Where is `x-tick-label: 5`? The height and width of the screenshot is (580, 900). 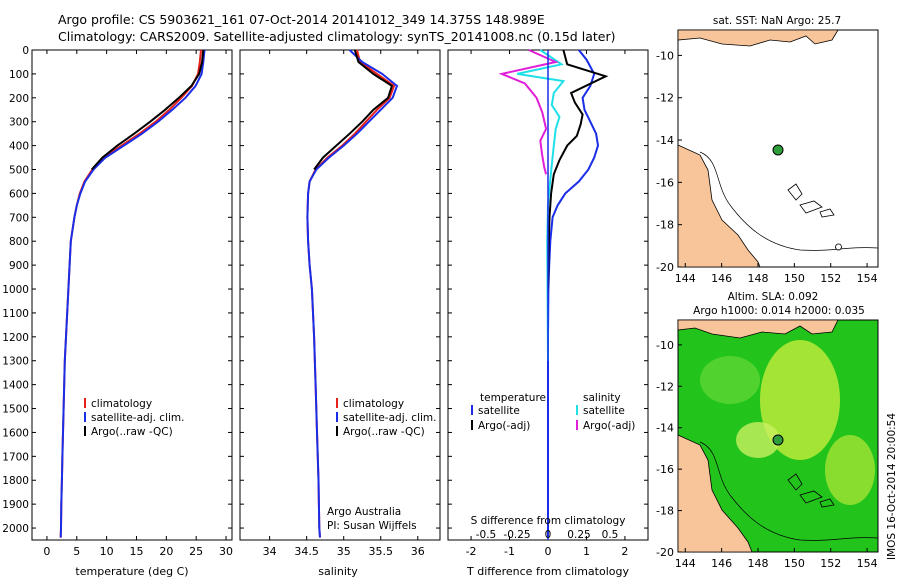
x-tick-label: 5 is located at coordinates (76, 551).